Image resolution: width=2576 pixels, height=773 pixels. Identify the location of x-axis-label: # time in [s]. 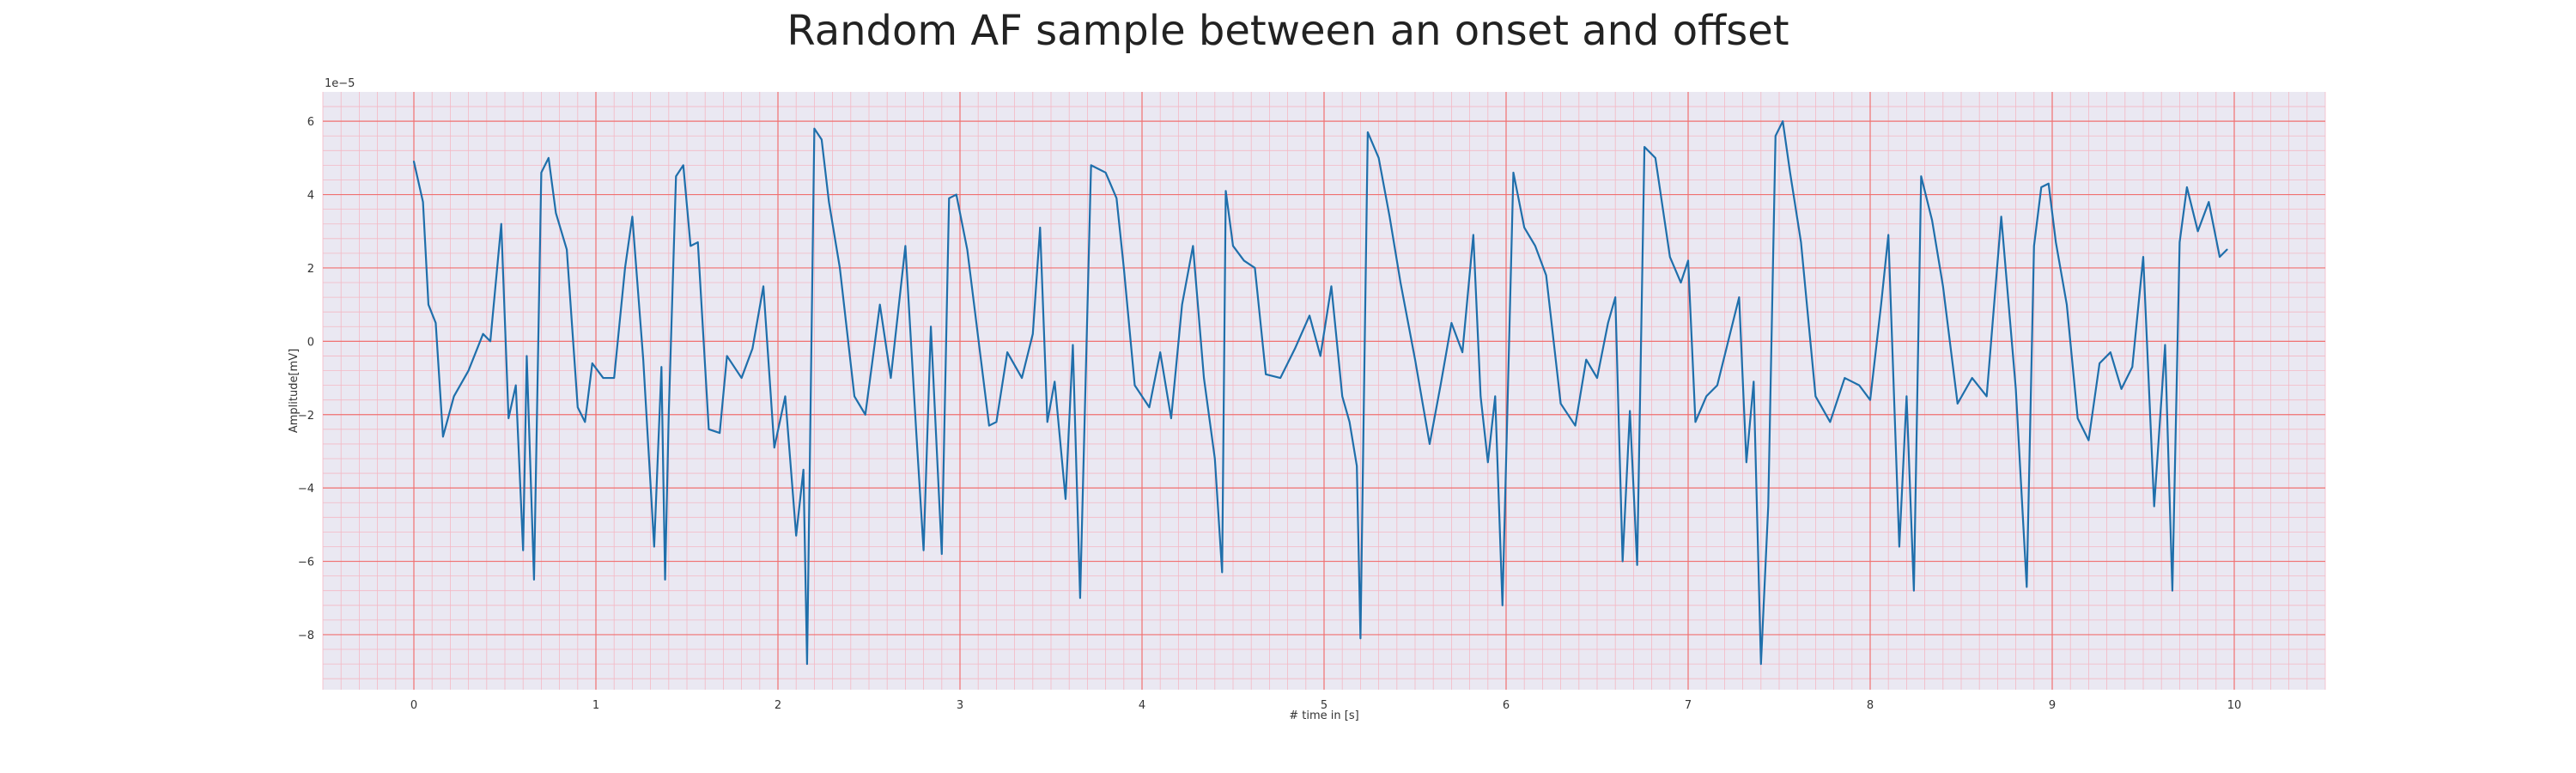
(1323, 715).